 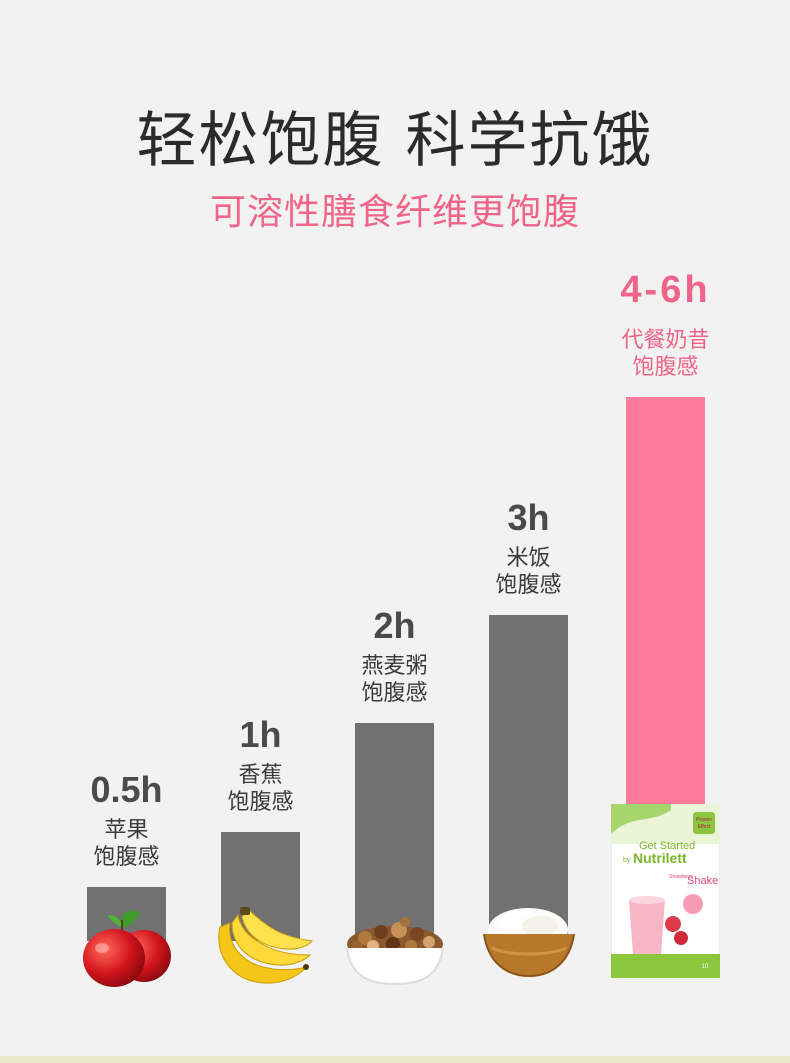 What do you see at coordinates (263, 946) in the screenshot?
I see `banana-icon` at bounding box center [263, 946].